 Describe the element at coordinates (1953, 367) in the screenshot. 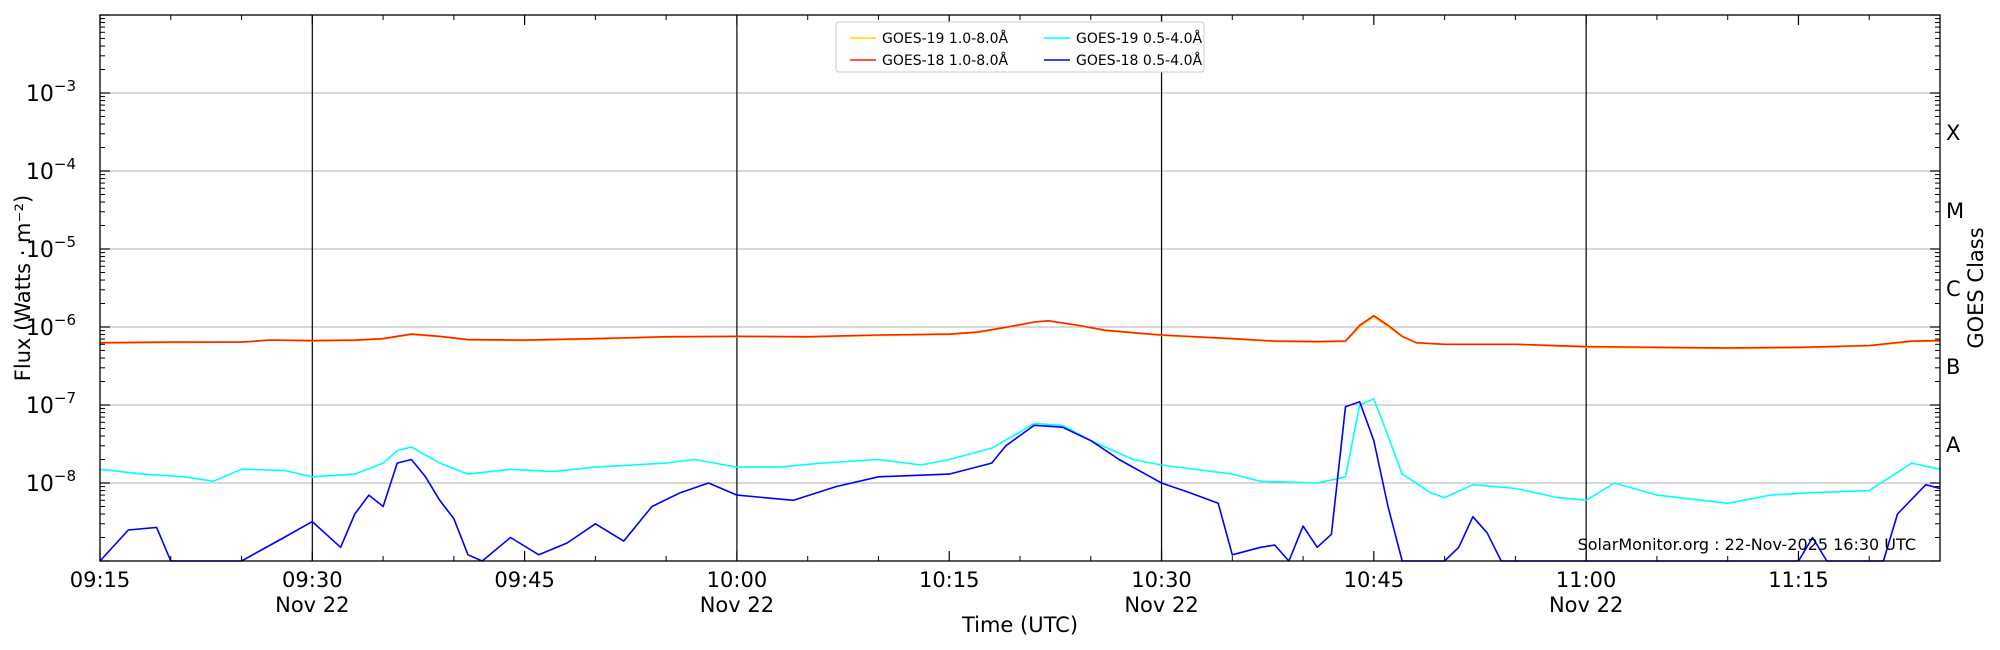

I see `goes-class-B: B` at that location.